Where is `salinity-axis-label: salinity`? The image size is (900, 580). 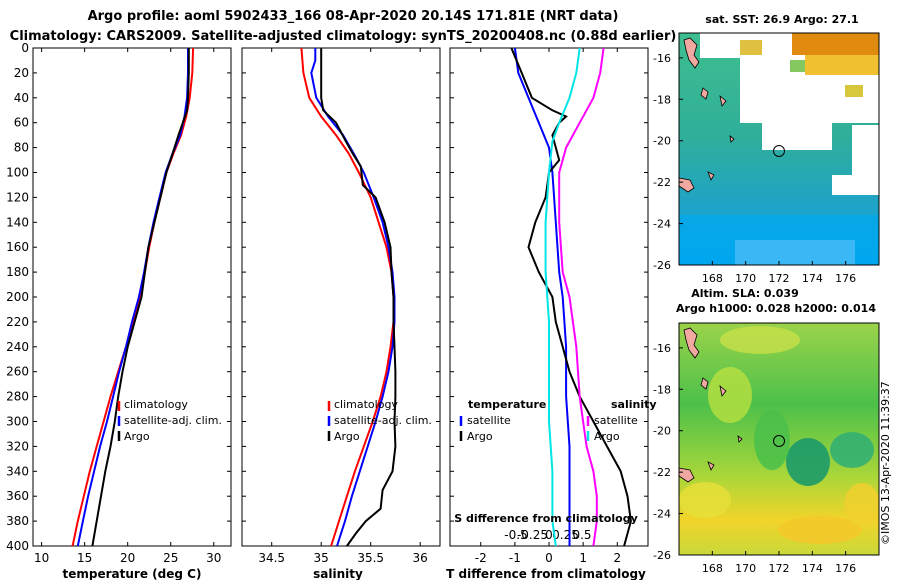
salinity-axis-label: salinity is located at coordinates (338, 573).